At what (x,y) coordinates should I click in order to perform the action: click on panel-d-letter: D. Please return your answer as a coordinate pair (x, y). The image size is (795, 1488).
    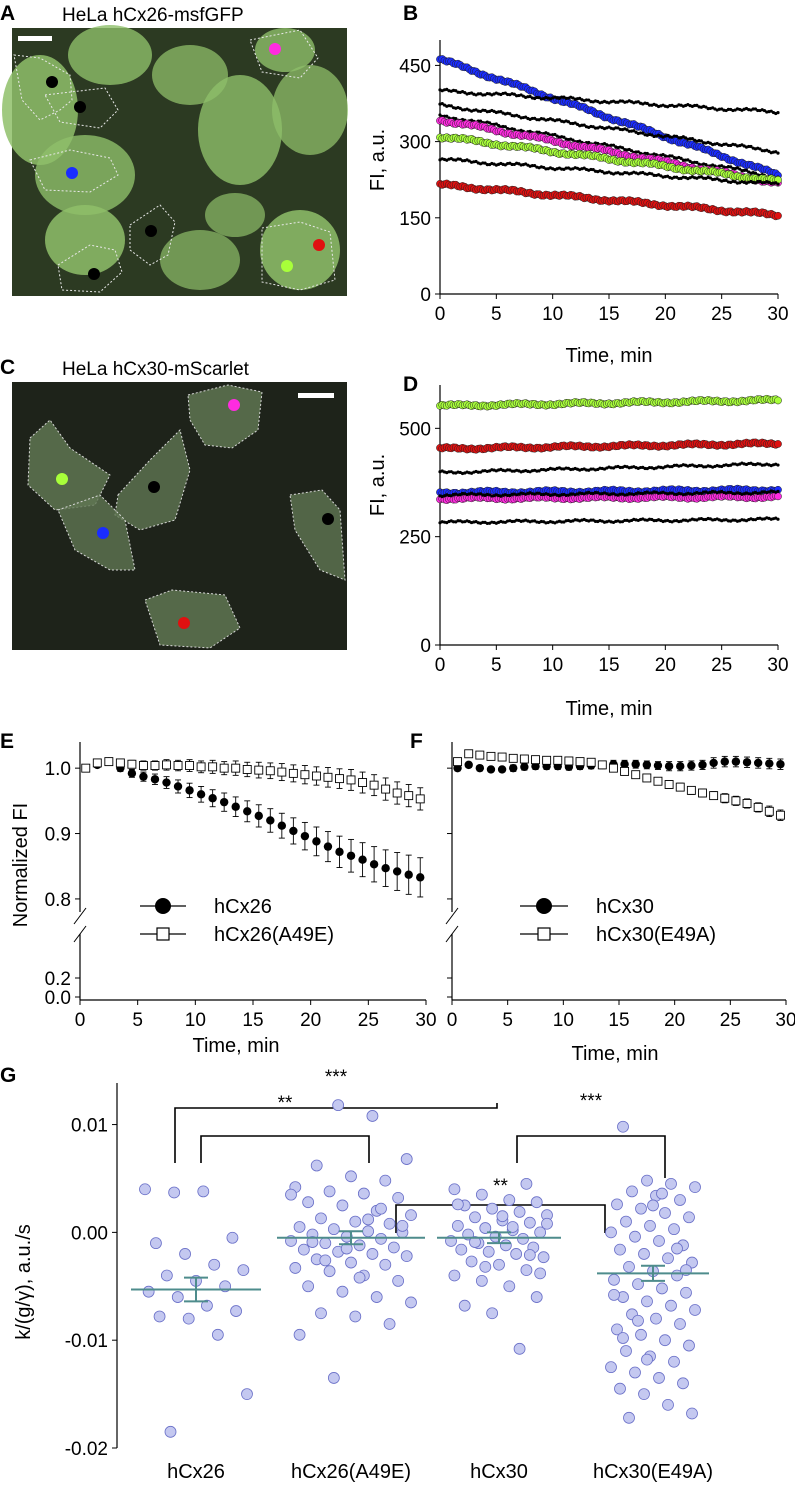
    Looking at the image, I should click on (410, 384).